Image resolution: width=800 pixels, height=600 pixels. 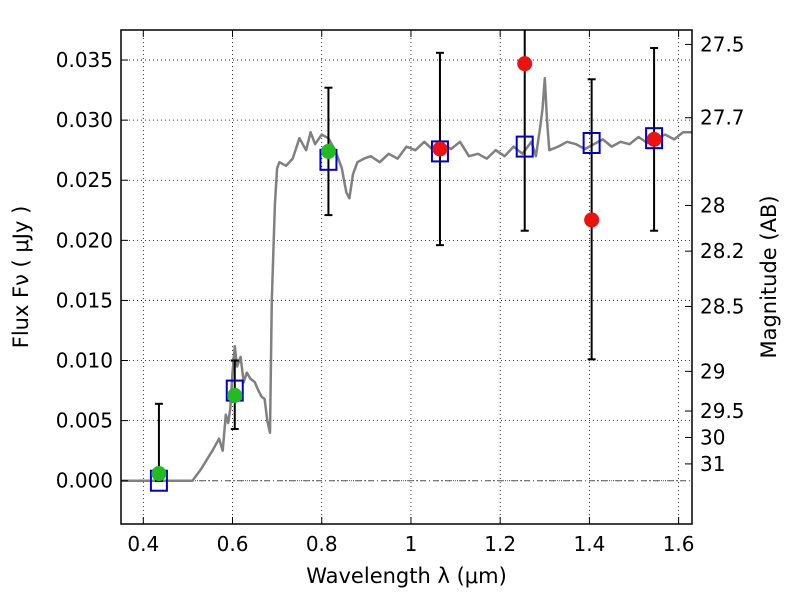 What do you see at coordinates (233, 544) in the screenshot?
I see `x-tick-label: 0.6` at bounding box center [233, 544].